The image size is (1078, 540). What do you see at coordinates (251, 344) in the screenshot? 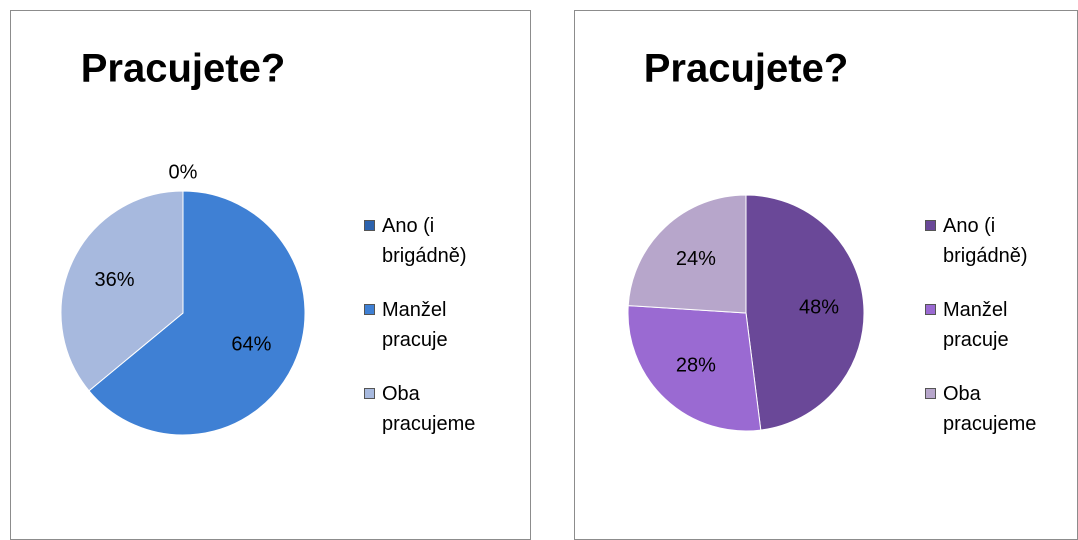
I see `data-label: 64%` at bounding box center [251, 344].